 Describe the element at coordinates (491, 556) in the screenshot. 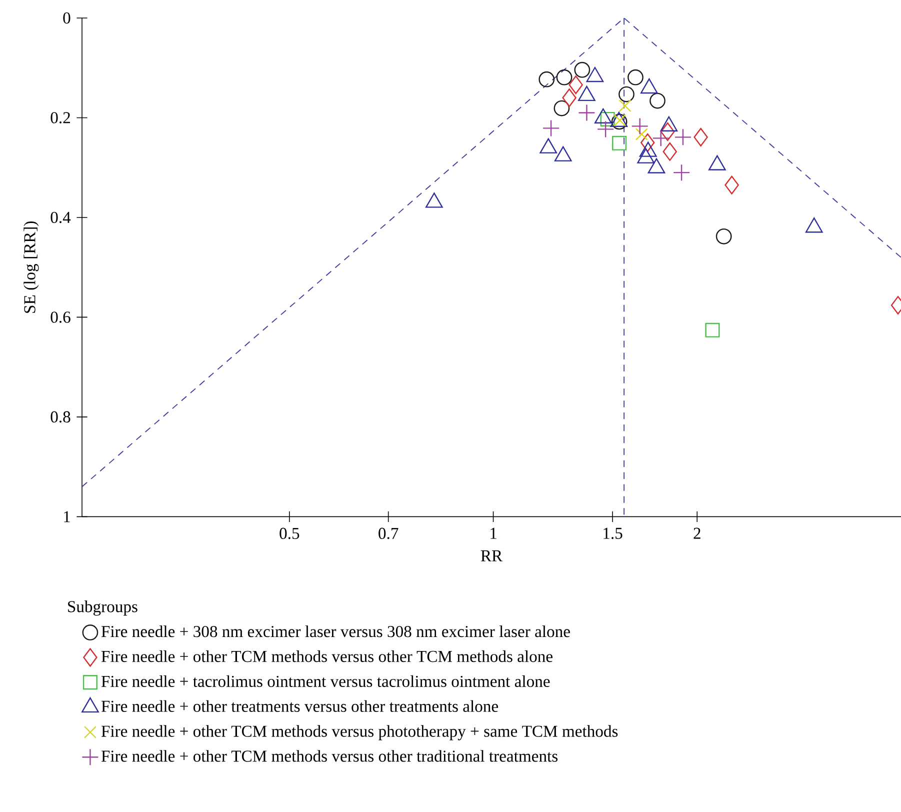

I see `x-axis-title: RR` at that location.